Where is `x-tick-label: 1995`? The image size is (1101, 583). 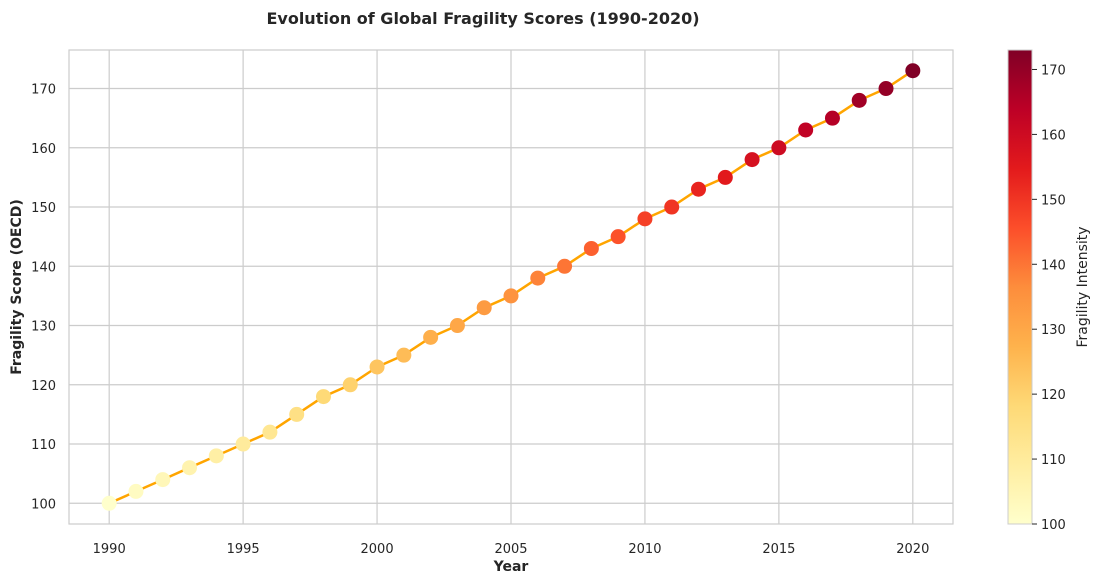 x-tick-label: 1995 is located at coordinates (243, 549).